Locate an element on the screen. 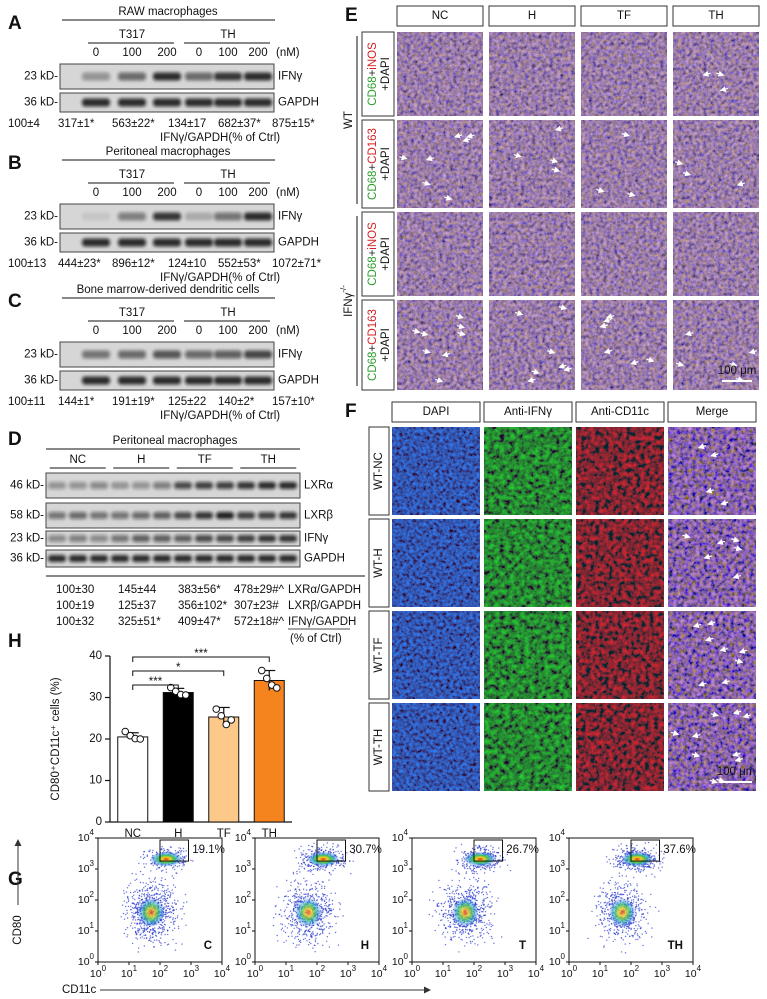 This screenshot has width=767, height=999. bar is located at coordinates (133, 779).